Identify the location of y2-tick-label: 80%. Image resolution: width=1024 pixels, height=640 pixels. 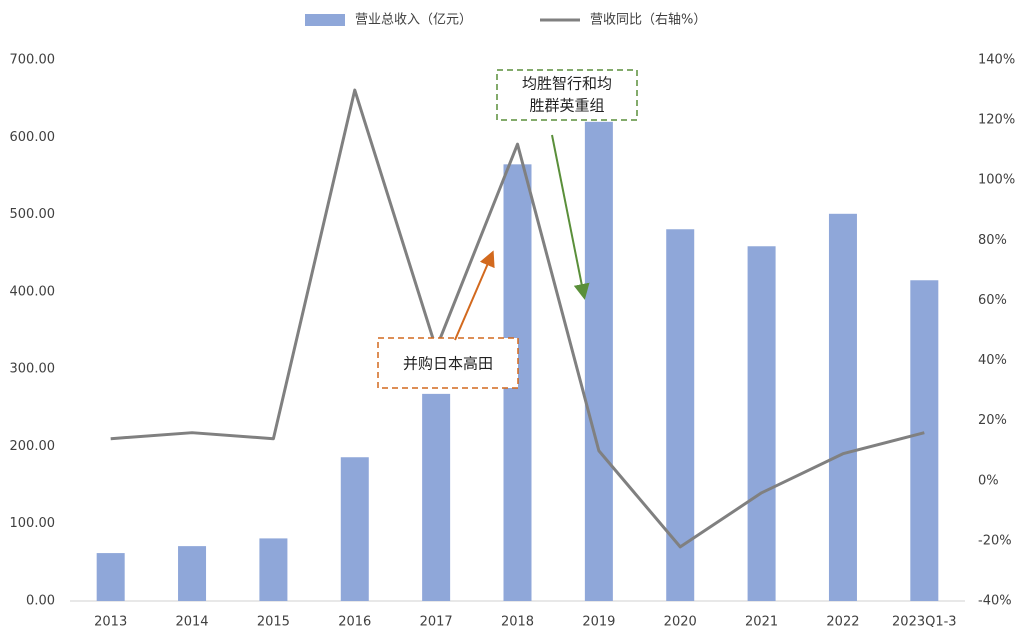
(992, 240).